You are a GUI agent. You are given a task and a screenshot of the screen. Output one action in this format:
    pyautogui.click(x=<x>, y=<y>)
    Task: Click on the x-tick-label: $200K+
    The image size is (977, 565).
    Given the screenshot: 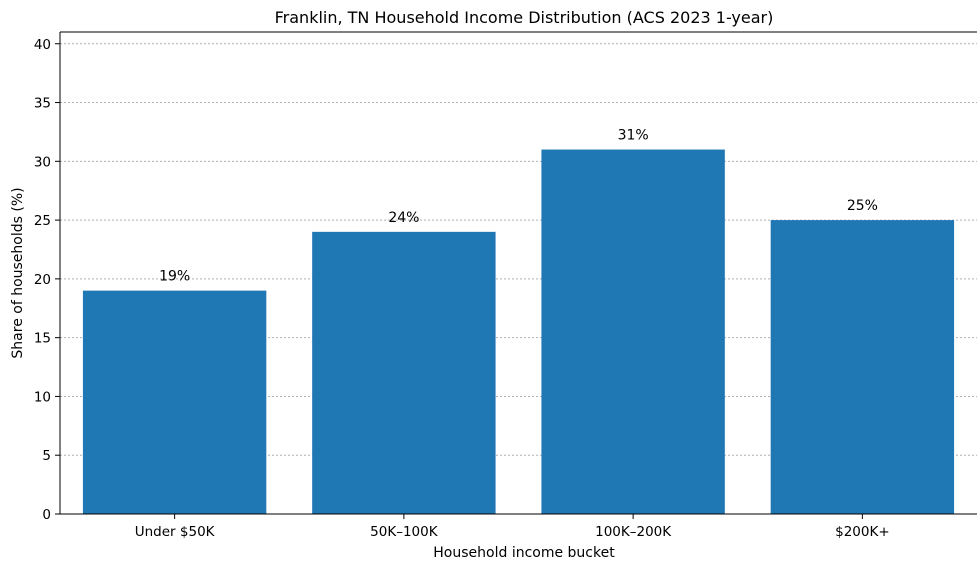 What is the action you would take?
    pyautogui.click(x=862, y=532)
    